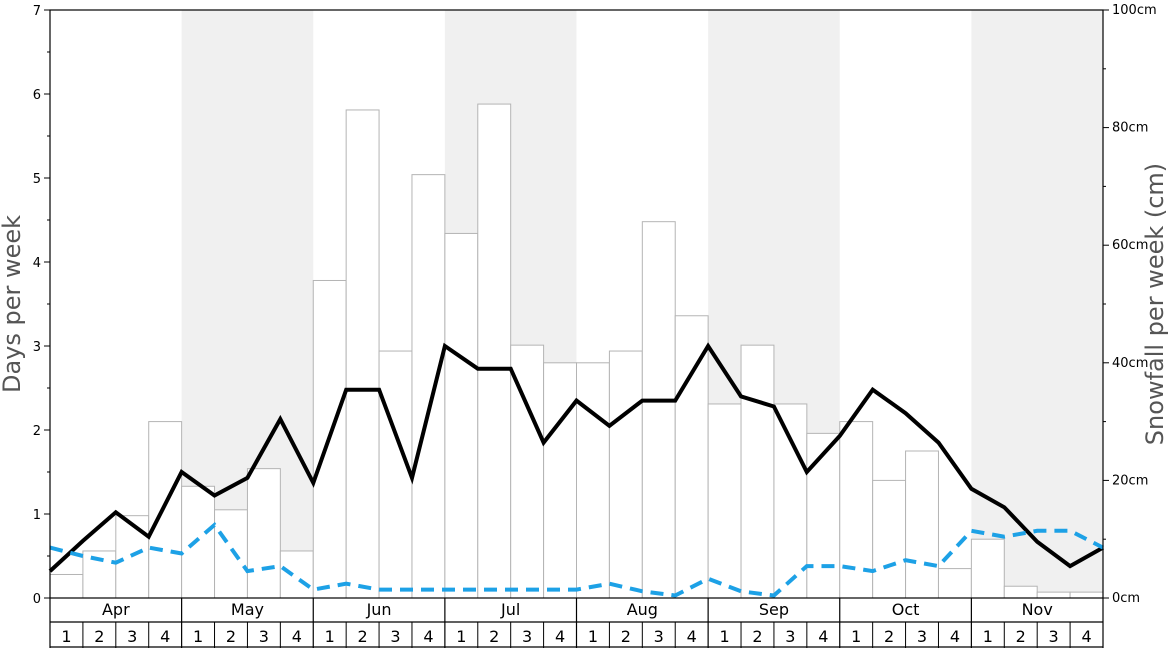 This screenshot has height=648, width=1168. What do you see at coordinates (41, 305) in the screenshot?
I see `left-axis: 0 1 2 3 4 5 6 7` at bounding box center [41, 305].